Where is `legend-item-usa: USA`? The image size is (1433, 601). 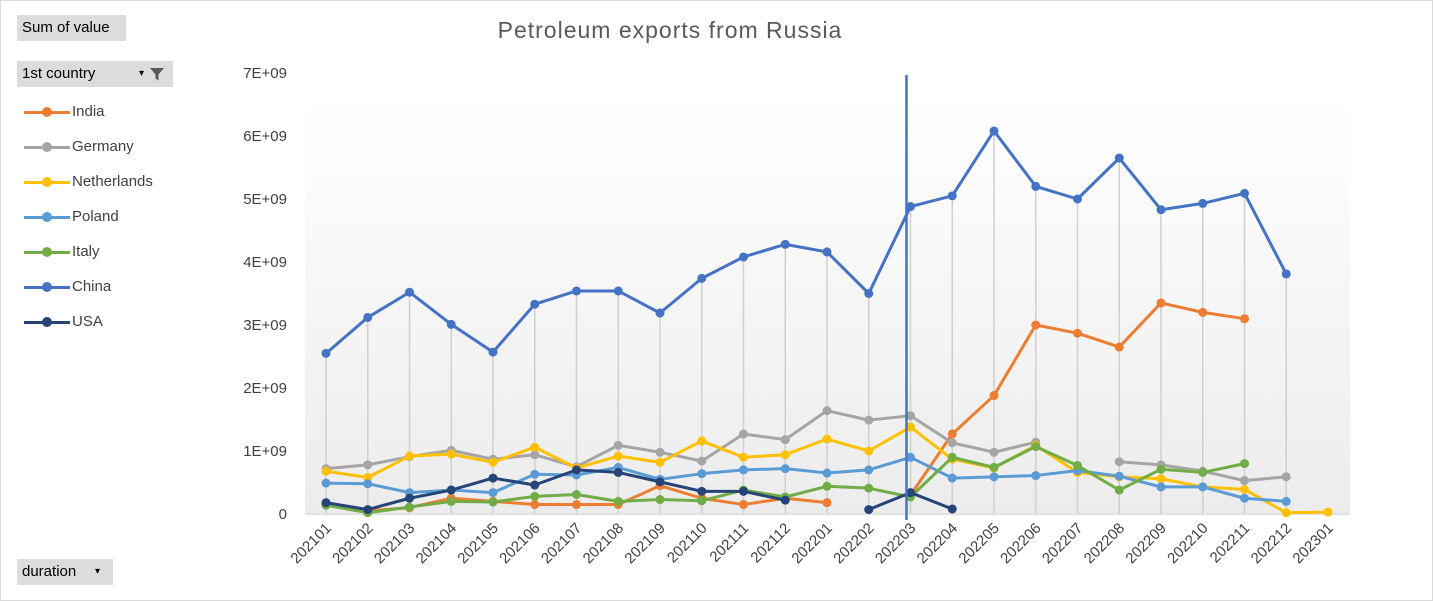
legend-item-usa: USA is located at coordinates (88, 321).